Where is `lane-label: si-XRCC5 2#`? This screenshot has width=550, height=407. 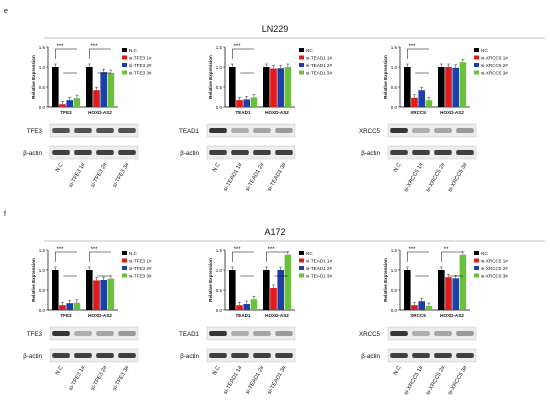 lane-label: si-XRCC5 2# is located at coordinates (436, 177).